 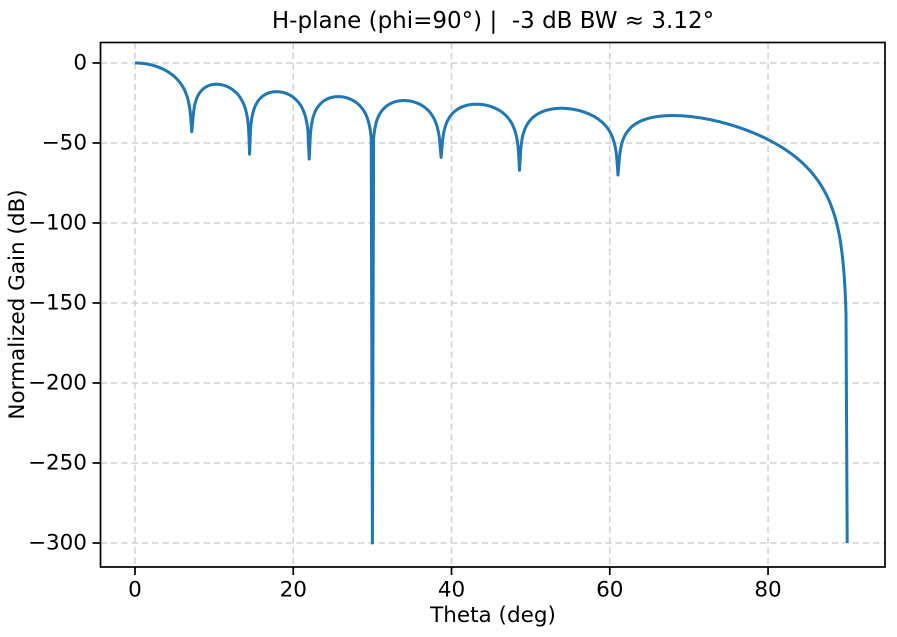 I want to click on x-tick-label: 0, so click(x=135, y=590).